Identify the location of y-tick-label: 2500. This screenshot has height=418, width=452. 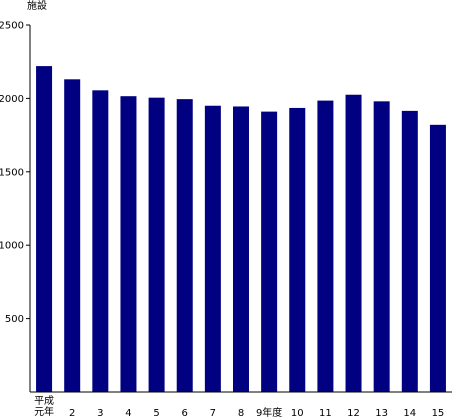
(12, 26).